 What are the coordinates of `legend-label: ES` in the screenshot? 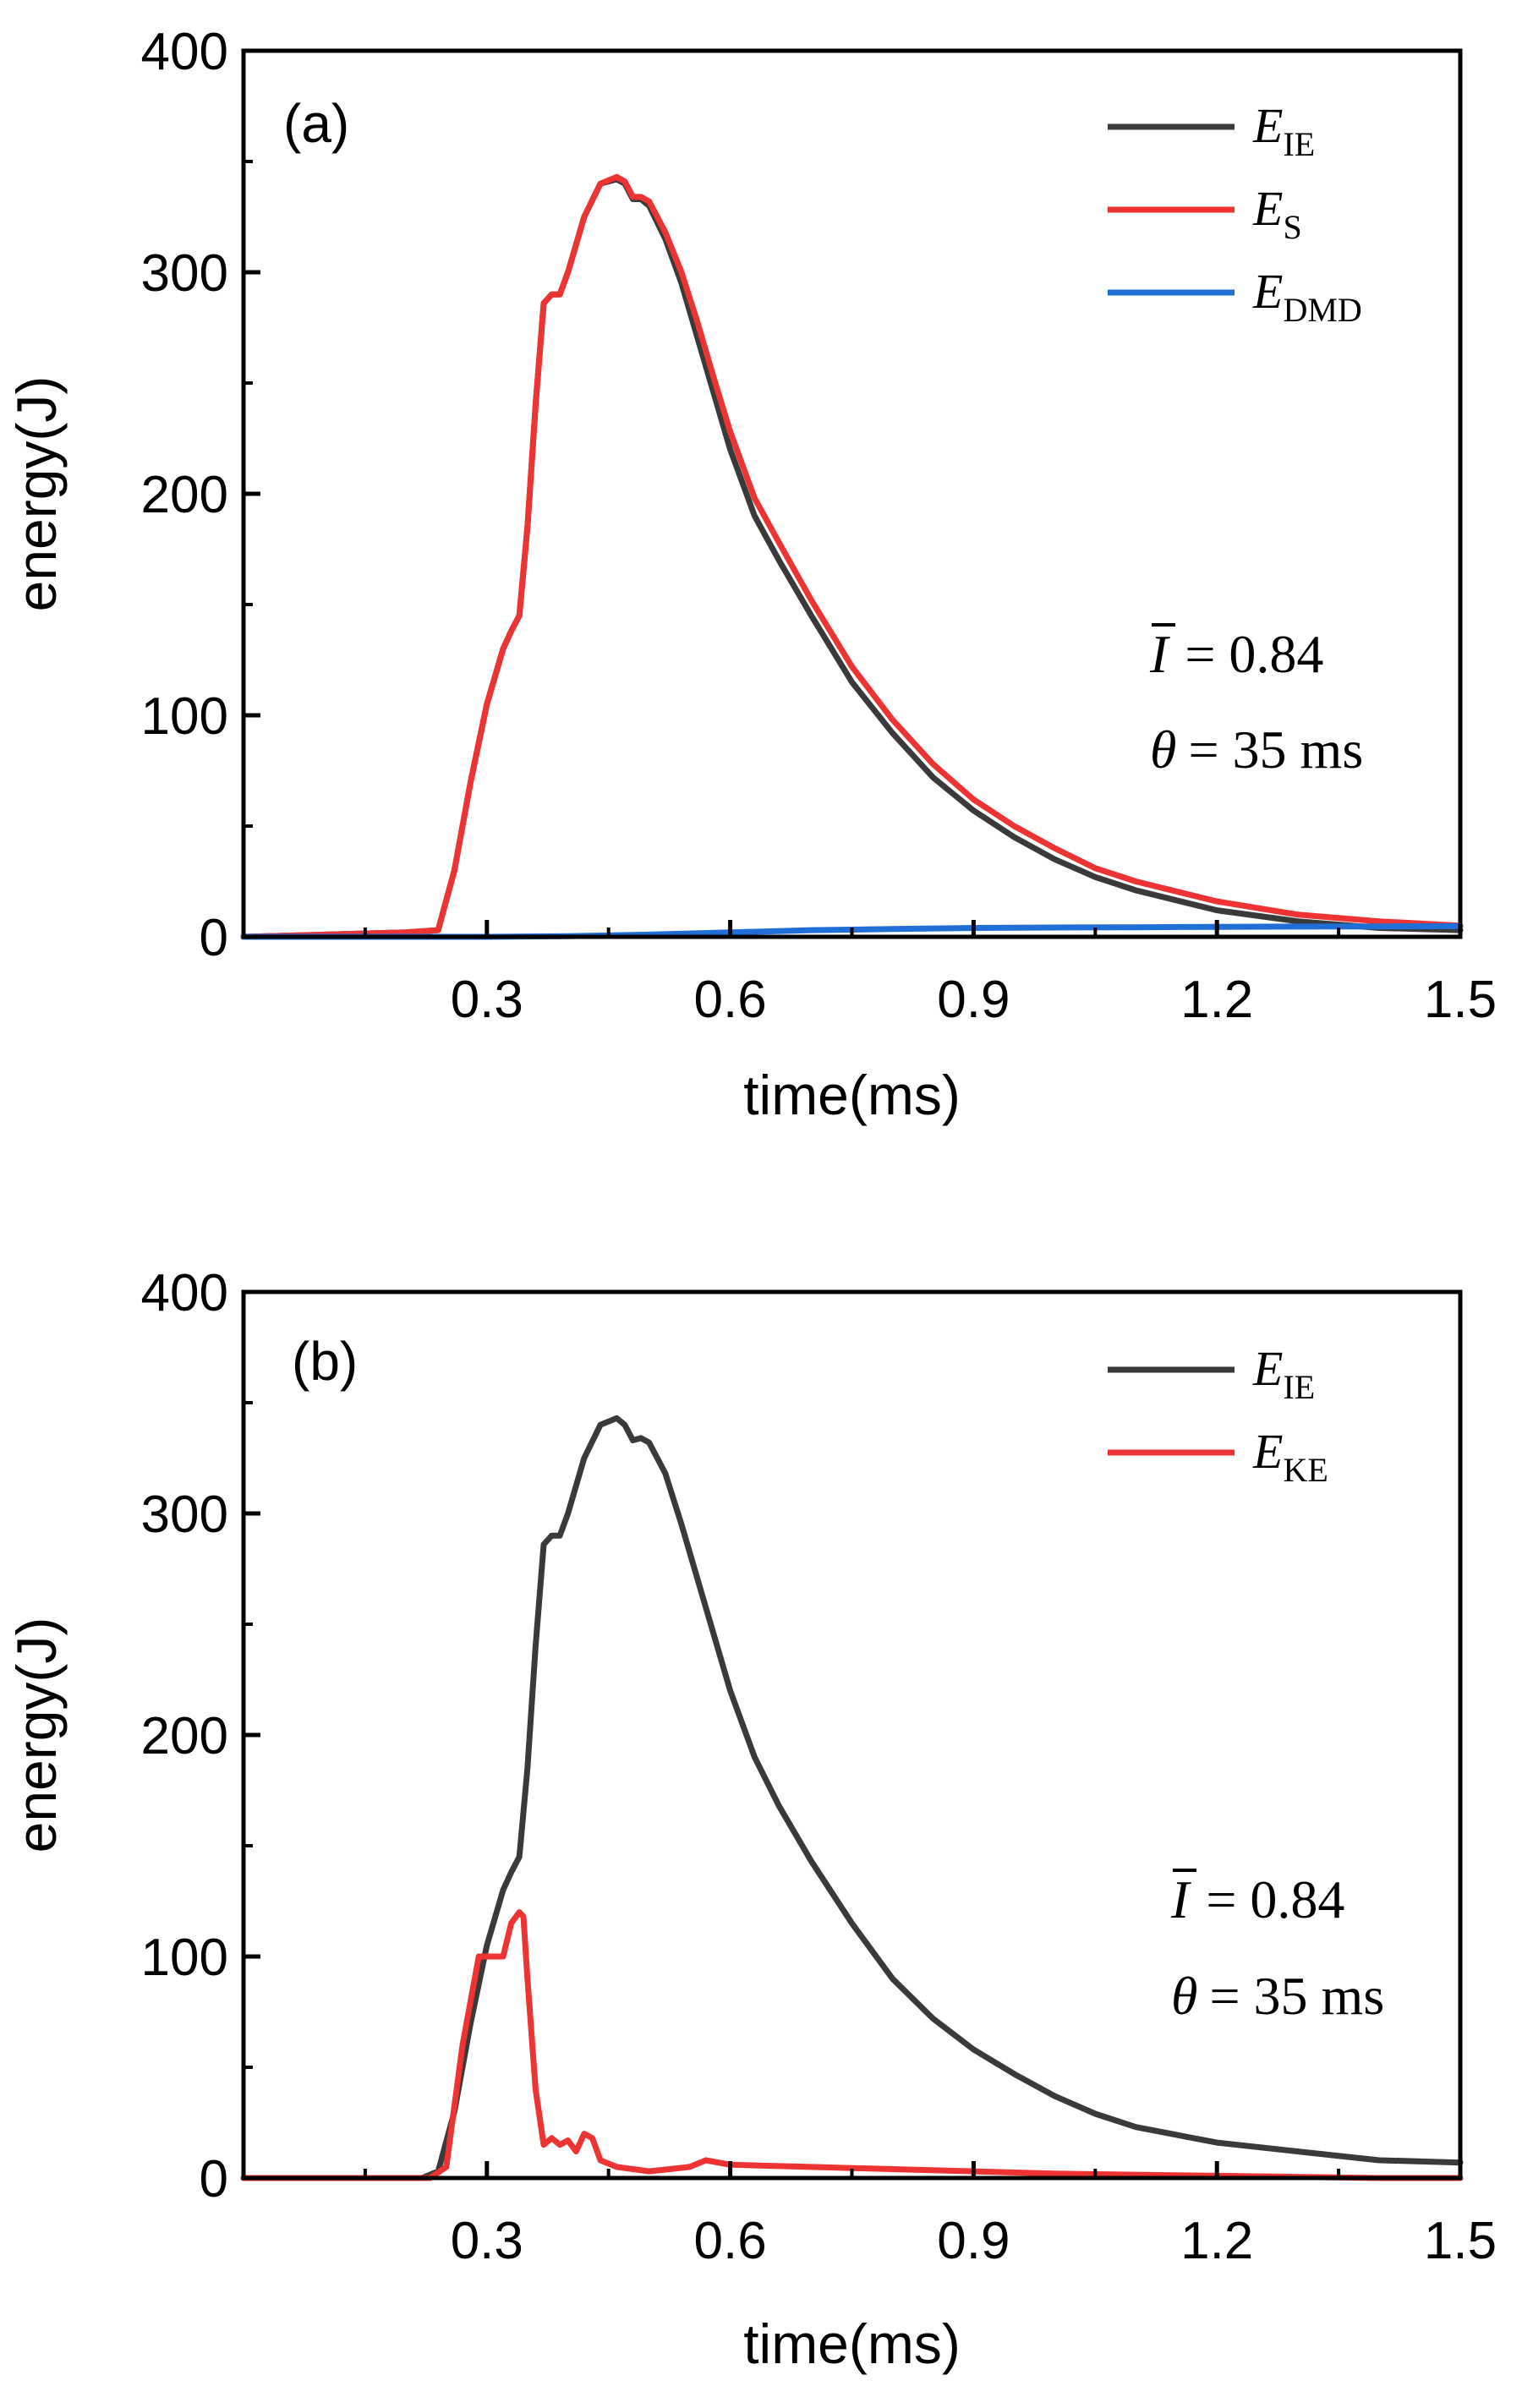 It's located at (1277, 213).